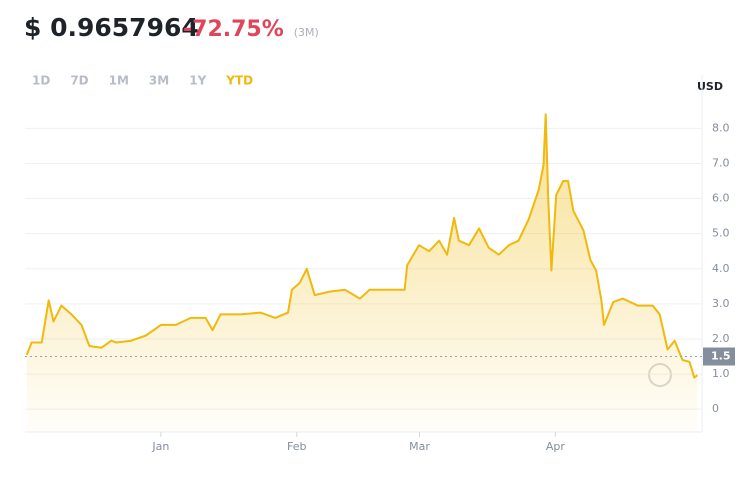 This screenshot has width=751, height=479. Describe the element at coordinates (710, 86) in the screenshot. I see `axis-unit: USD` at that location.